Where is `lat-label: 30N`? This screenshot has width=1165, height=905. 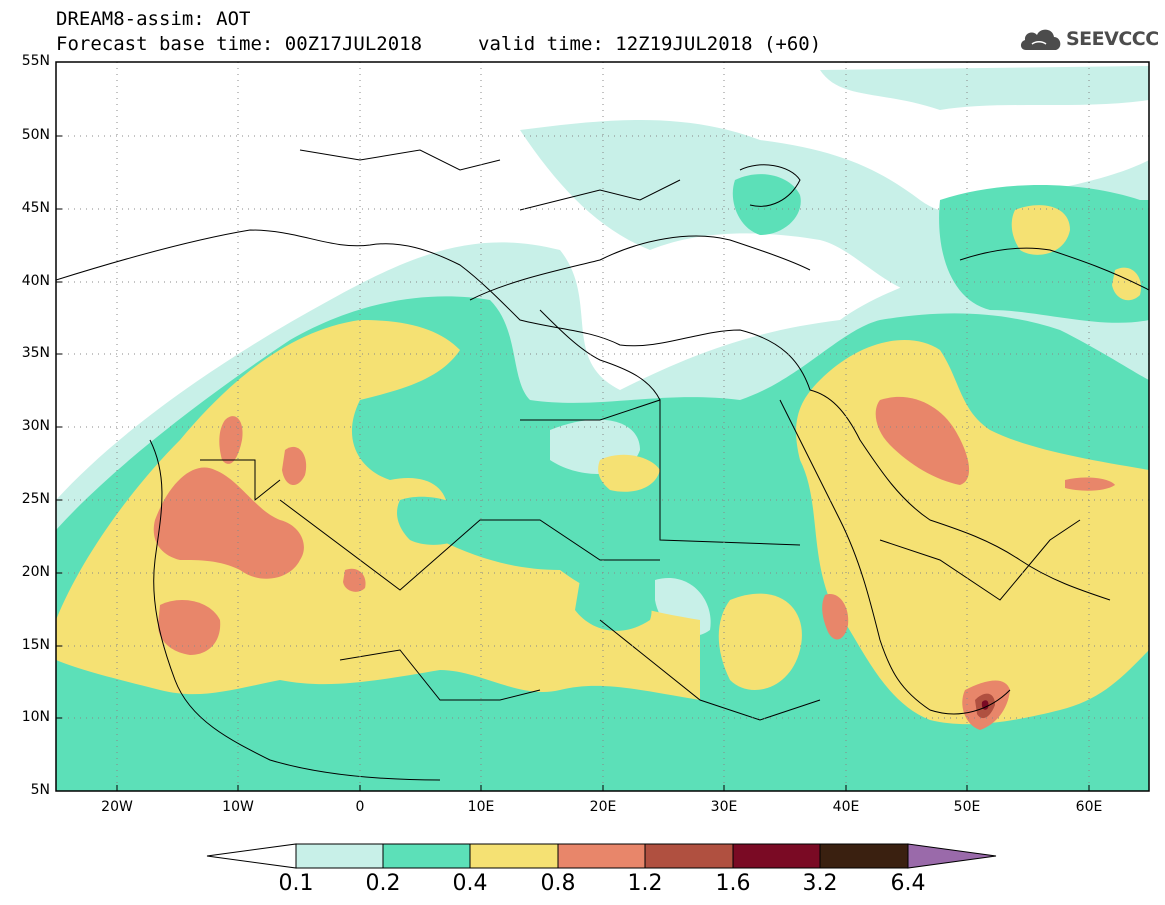
lat-label: 30N is located at coordinates (35, 426).